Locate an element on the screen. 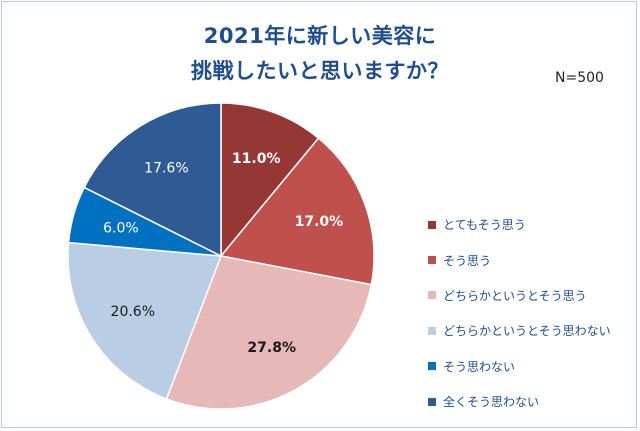 Image resolution: width=640 pixels, height=431 pixels. legend-label: そう思う is located at coordinates (467, 260).